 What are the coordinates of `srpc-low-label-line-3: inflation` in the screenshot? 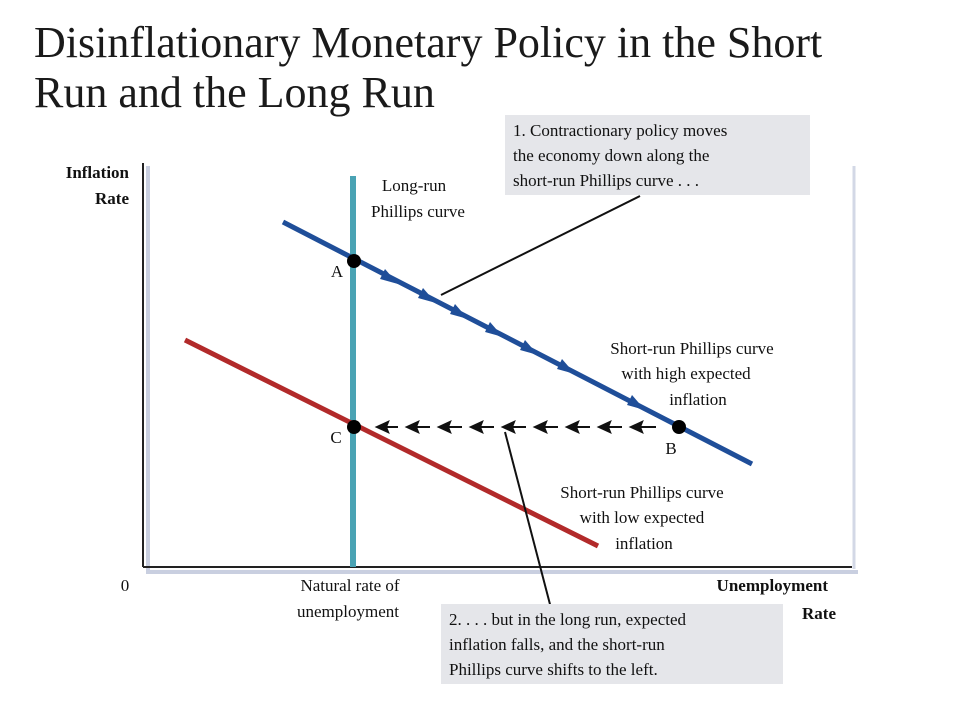 It's located at (644, 543).